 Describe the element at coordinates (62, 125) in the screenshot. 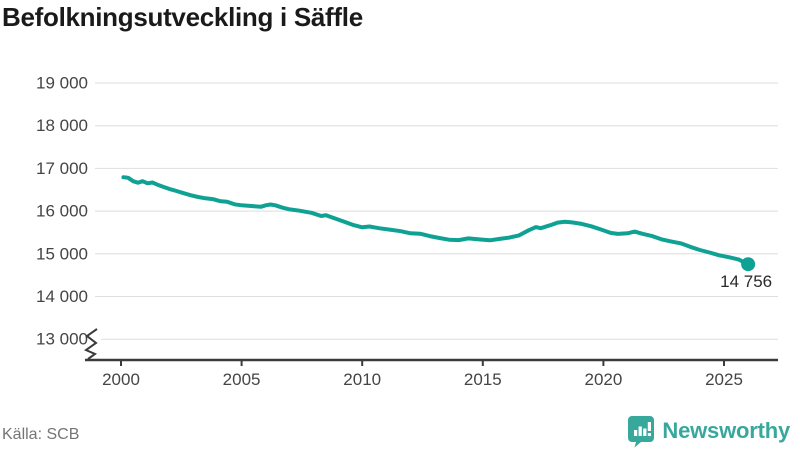

I see `y-axis-label: 18 000` at that location.